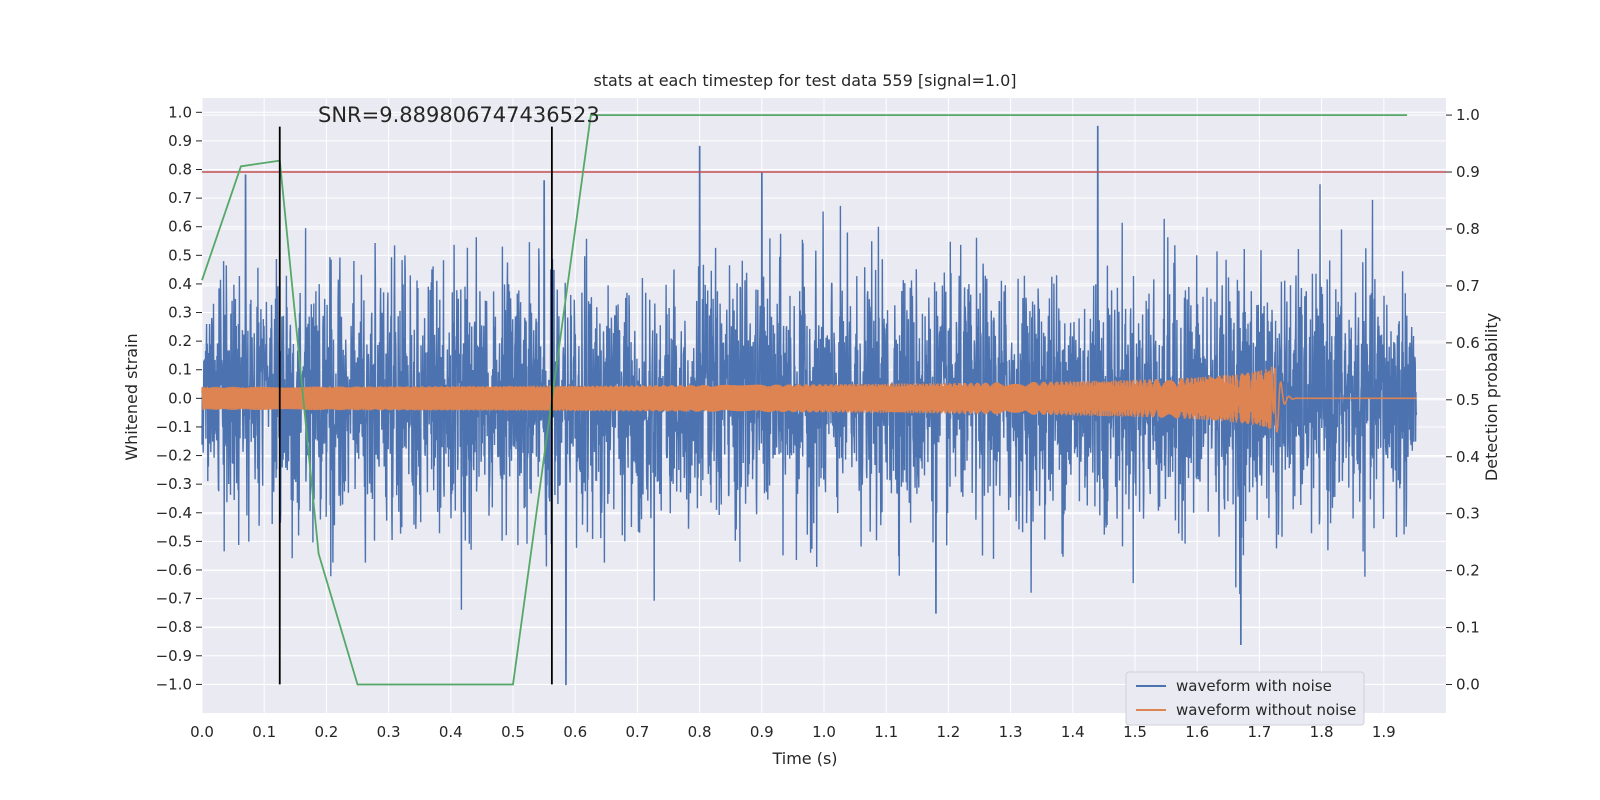  I want to click on x-tick-label: 0.8, so click(700, 732).